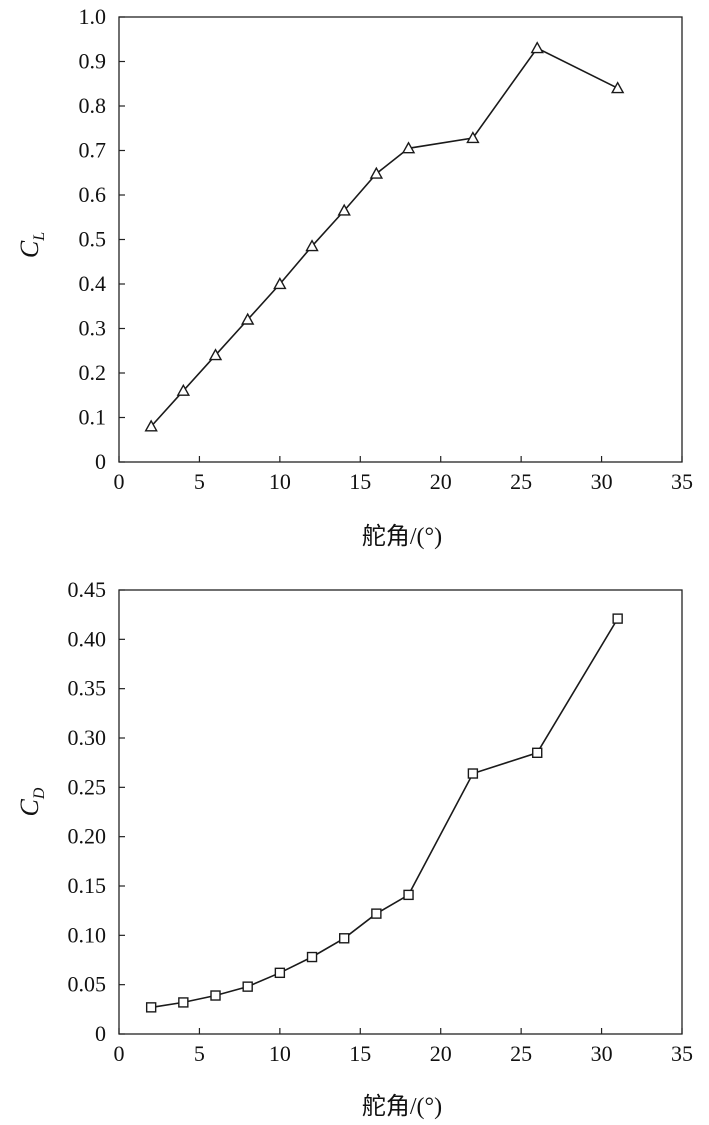 The width and height of the screenshot is (709, 1125). What do you see at coordinates (87, 688) in the screenshot?
I see `y-tick-label: 0.35` at bounding box center [87, 688].